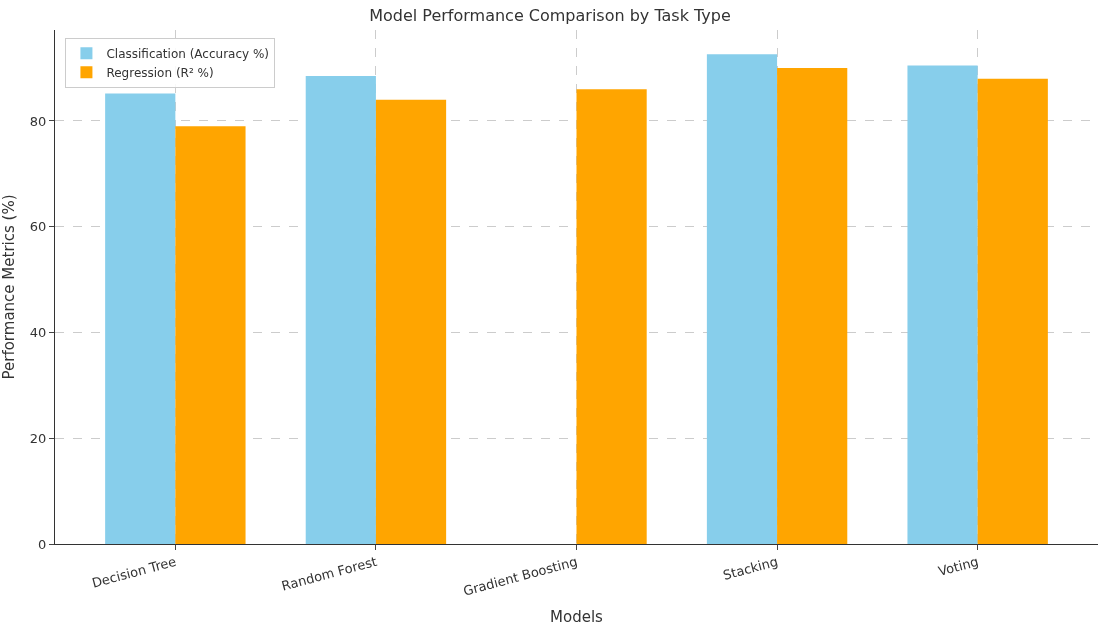 The height and width of the screenshot is (626, 1100). What do you see at coordinates (9, 287) in the screenshot?
I see `y-axis-title: Performance Metrics (%)` at bounding box center [9, 287].